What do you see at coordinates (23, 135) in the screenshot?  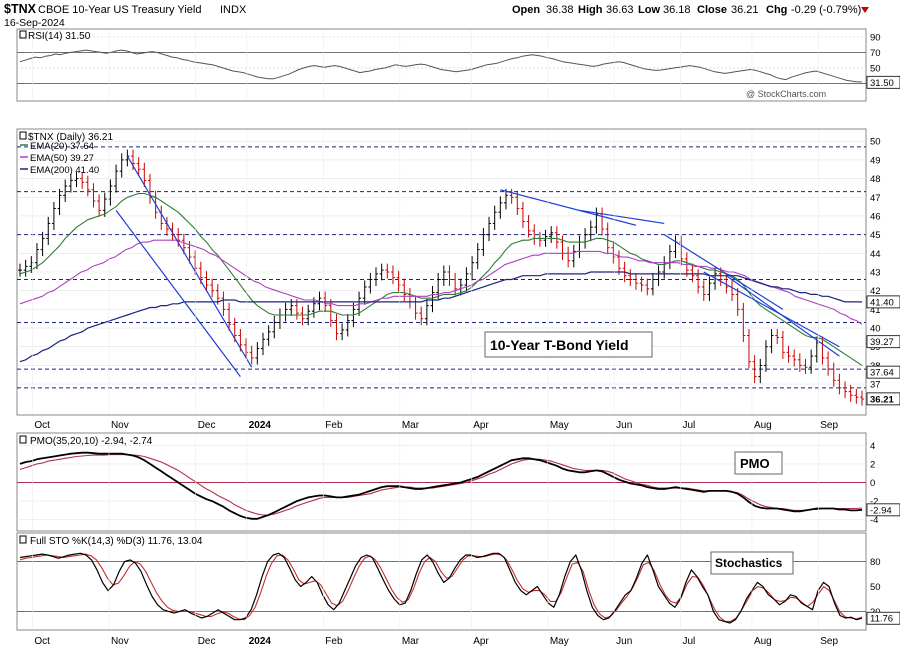 I see `price-legend-swatch` at bounding box center [23, 135].